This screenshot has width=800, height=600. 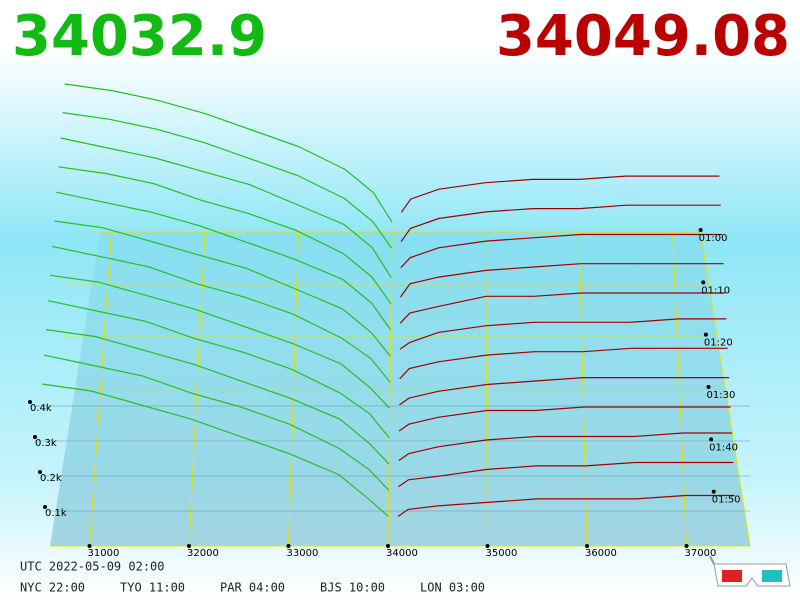 I want to click on time-tick-label: 01:20, so click(x=718, y=343).